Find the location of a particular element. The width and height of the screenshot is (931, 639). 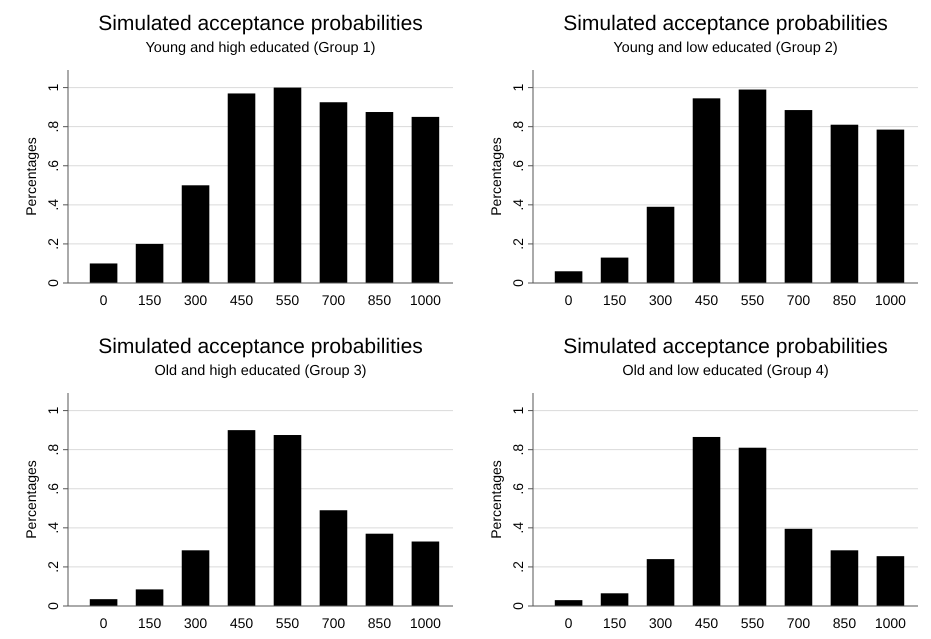

chart-subtitle: Old and low educated (Group 4) is located at coordinates (725, 371).